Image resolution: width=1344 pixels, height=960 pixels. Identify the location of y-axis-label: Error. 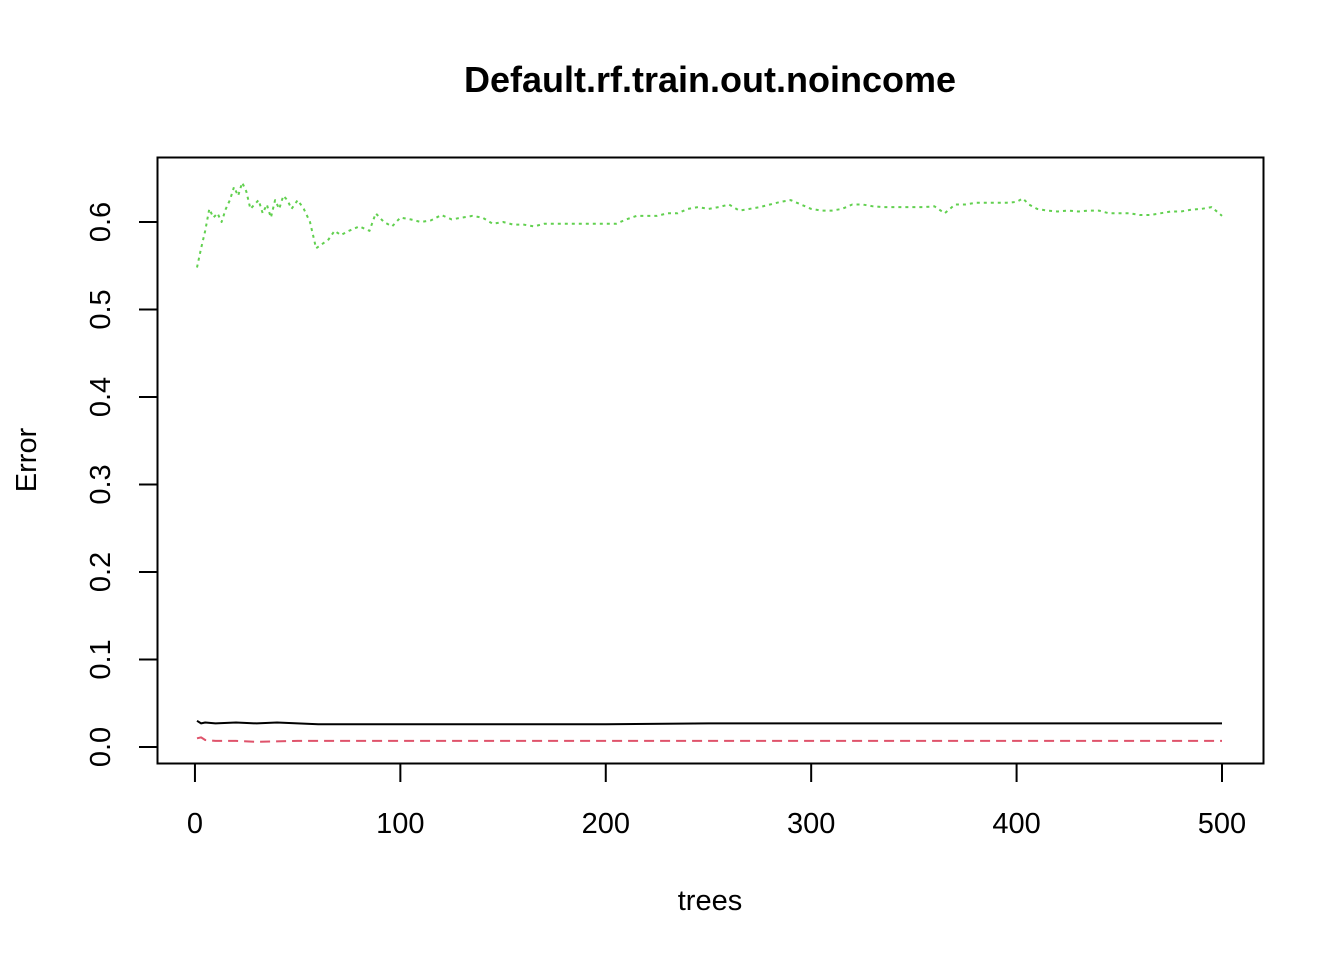
(27, 459).